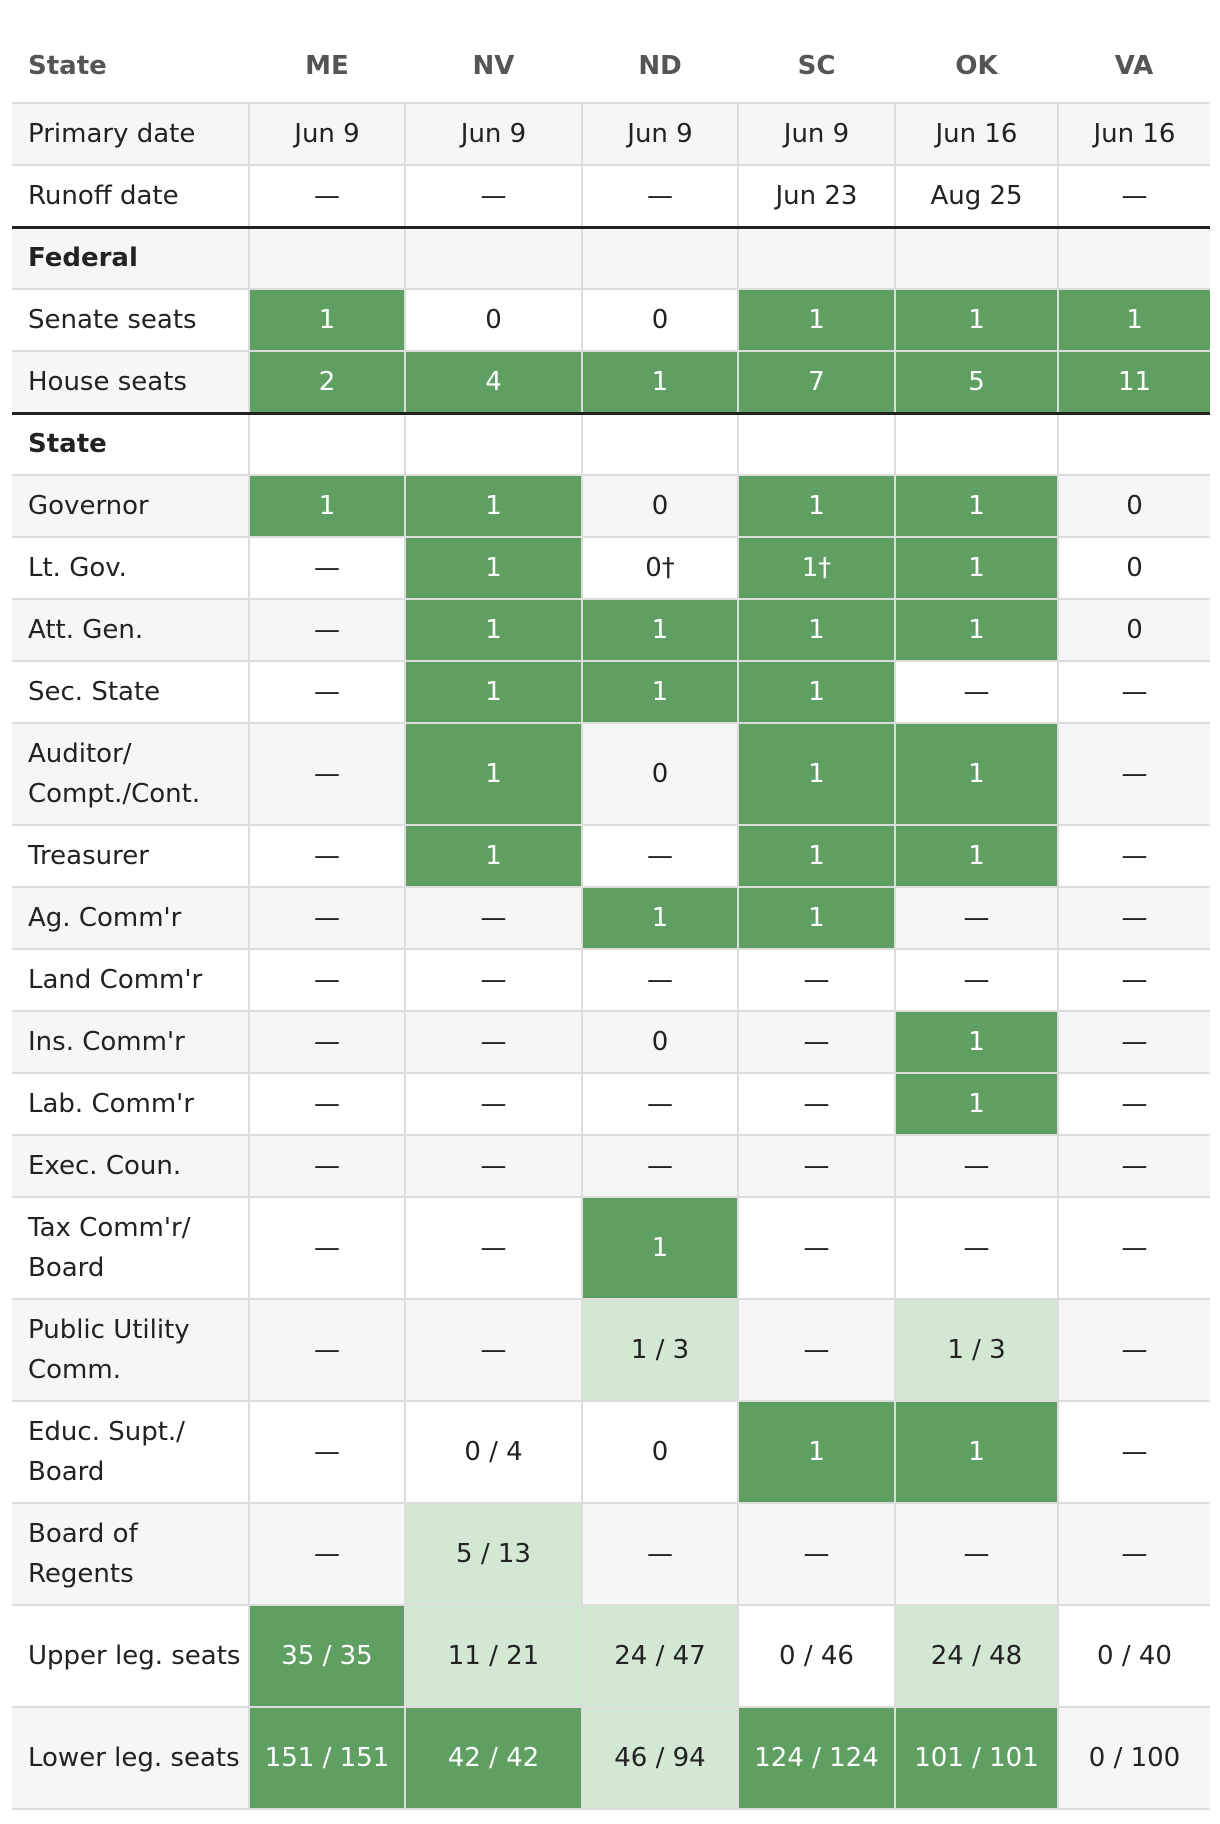 Image resolution: width=1220 pixels, height=1824 pixels. I want to click on cell: 0†, so click(660, 568).